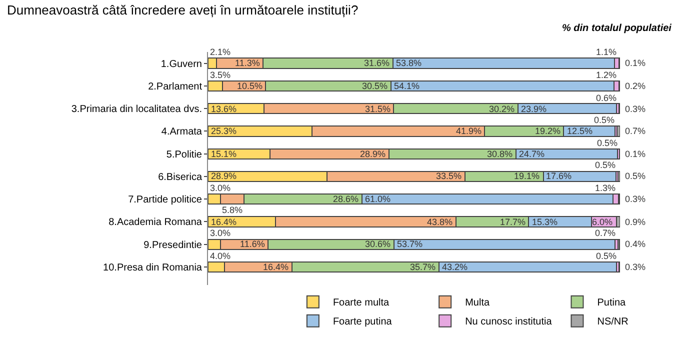 Image resolution: width=700 pixels, height=347 pixels. I want to click on data-label: 53.8%, so click(409, 63).